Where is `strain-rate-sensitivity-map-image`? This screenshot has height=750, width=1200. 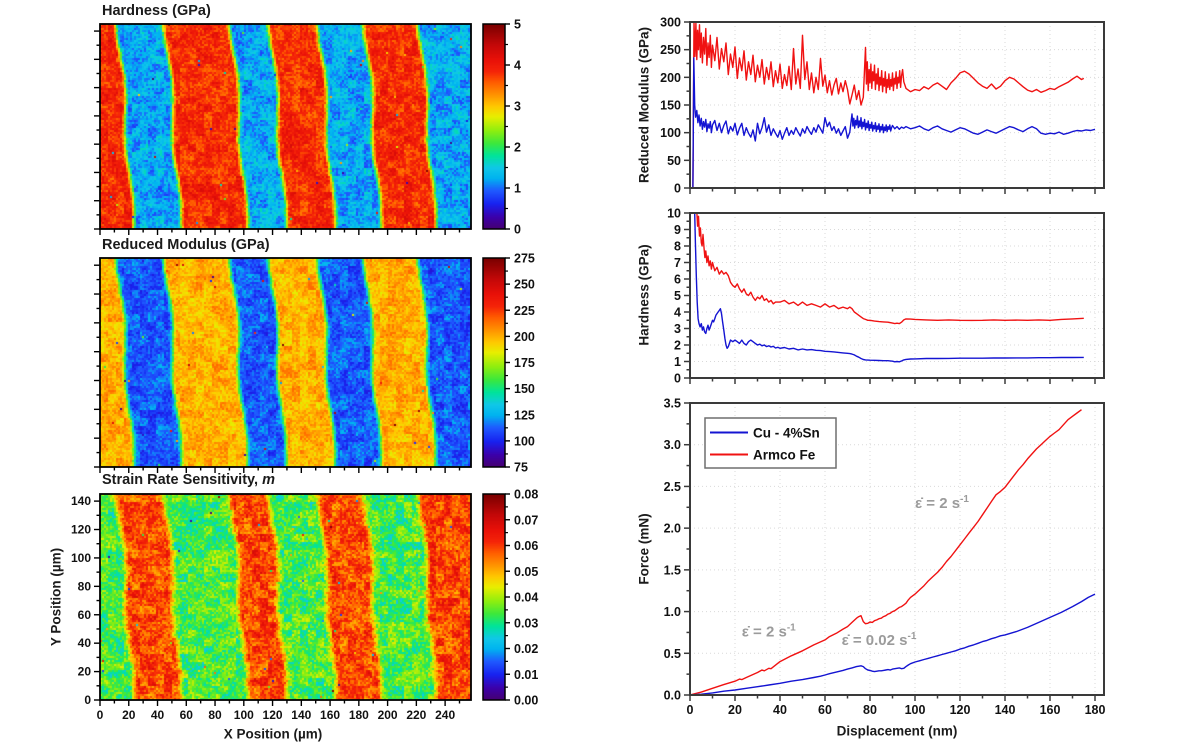 strain-rate-sensitivity-map-image is located at coordinates (285, 597).